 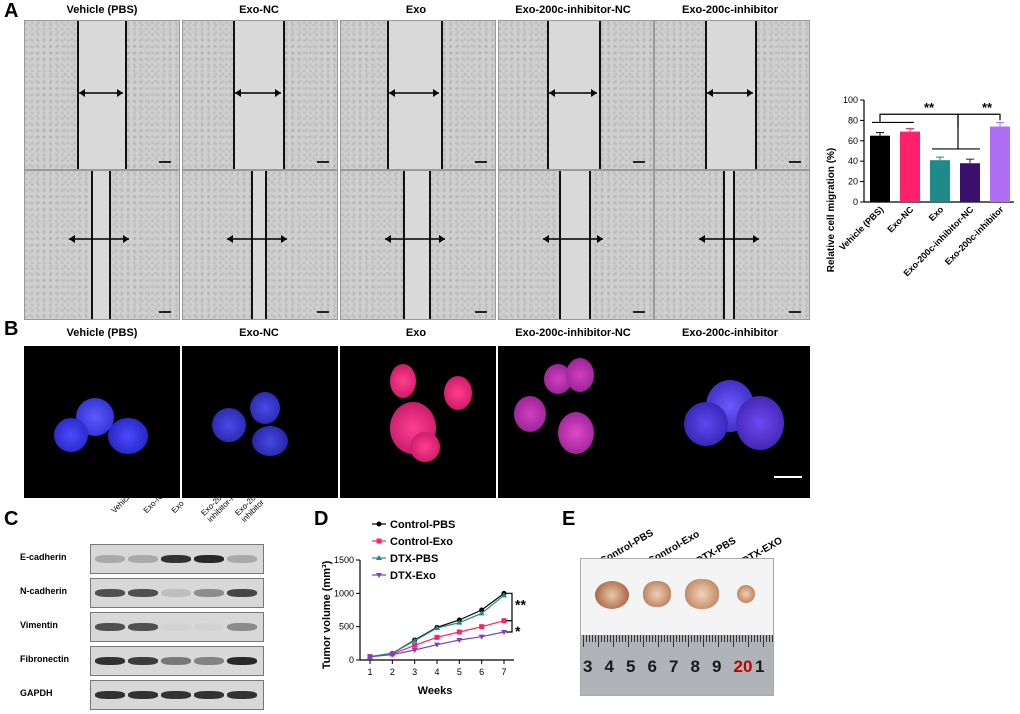 What do you see at coordinates (518, 631) in the screenshot?
I see `significance-label: *` at bounding box center [518, 631].